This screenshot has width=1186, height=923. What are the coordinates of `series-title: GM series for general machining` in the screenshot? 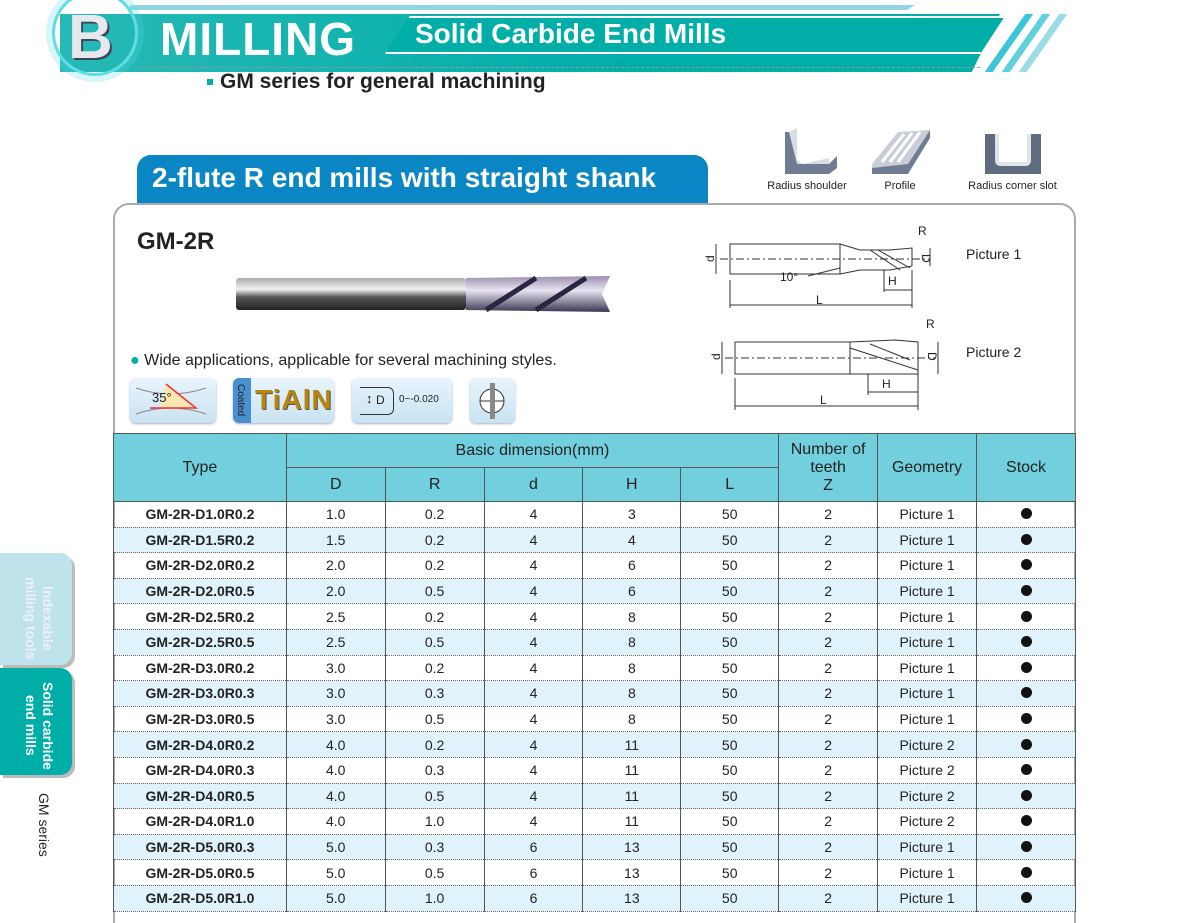 It's located at (383, 81).